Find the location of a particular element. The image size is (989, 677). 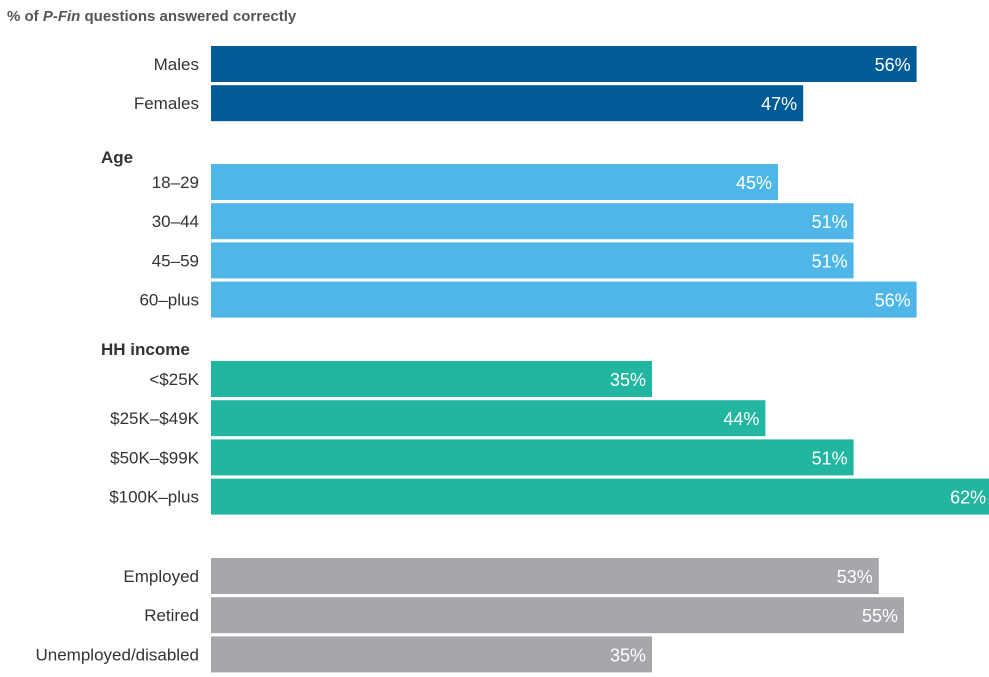

category-label: 18–29 is located at coordinates (175, 182).